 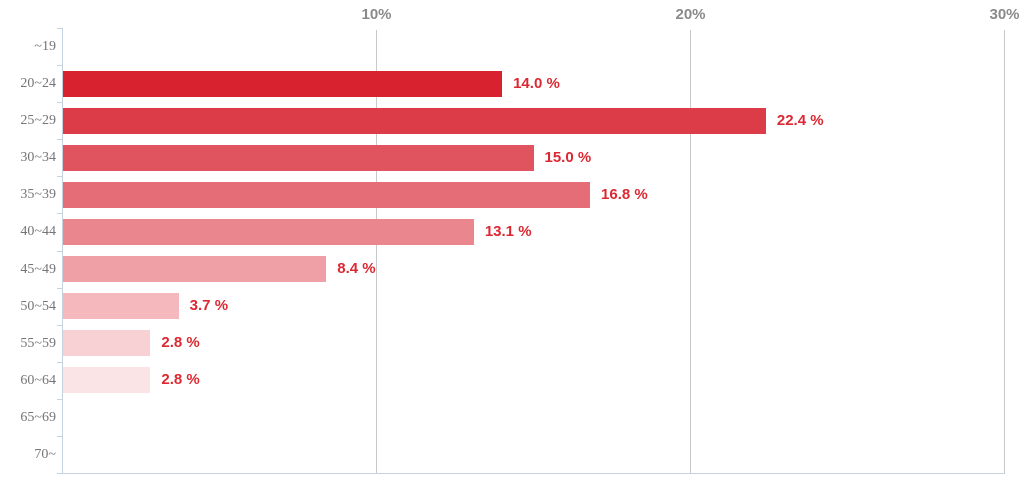 What do you see at coordinates (38, 380) in the screenshot?
I see `category-label: 60~64` at bounding box center [38, 380].